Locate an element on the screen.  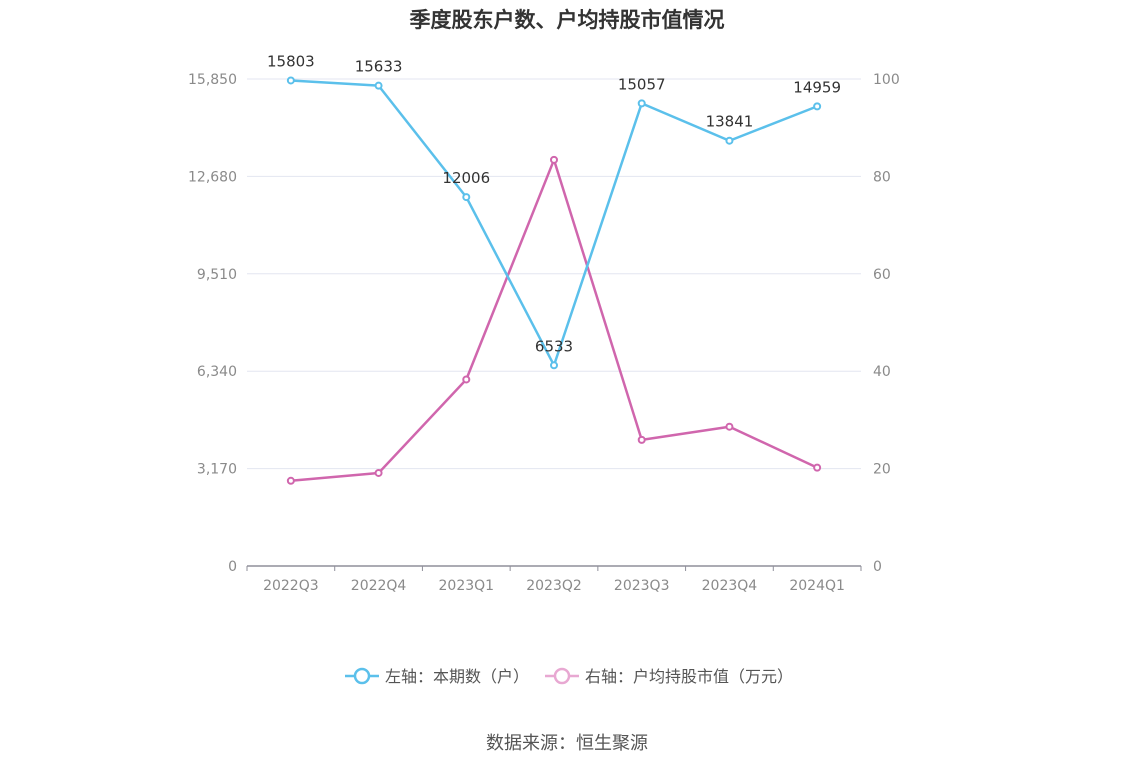
legend-item: 右轴：户均持股市值（万元） is located at coordinates (669, 676).